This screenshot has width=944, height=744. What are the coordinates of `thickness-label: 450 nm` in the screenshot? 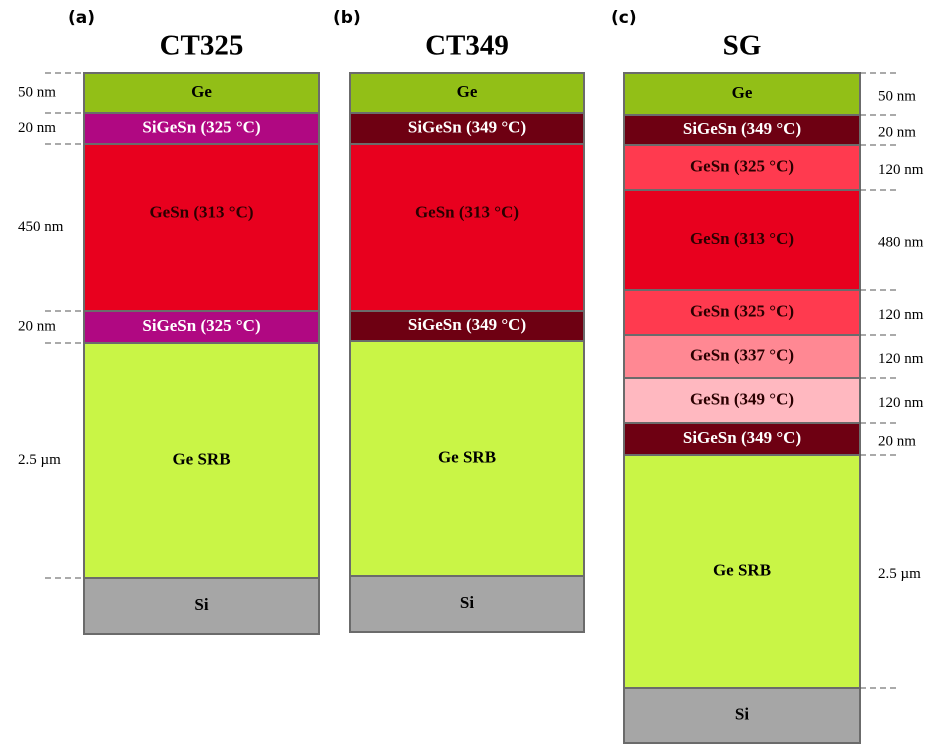 It's located at (41, 227).